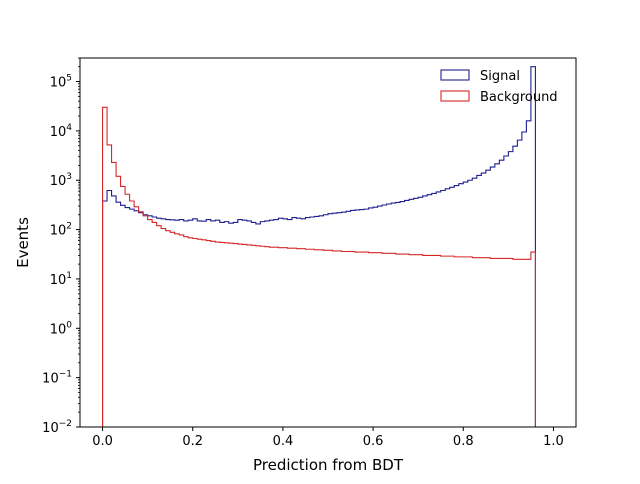  I want to click on y-tick-label: 10¹, so click(61, 279).